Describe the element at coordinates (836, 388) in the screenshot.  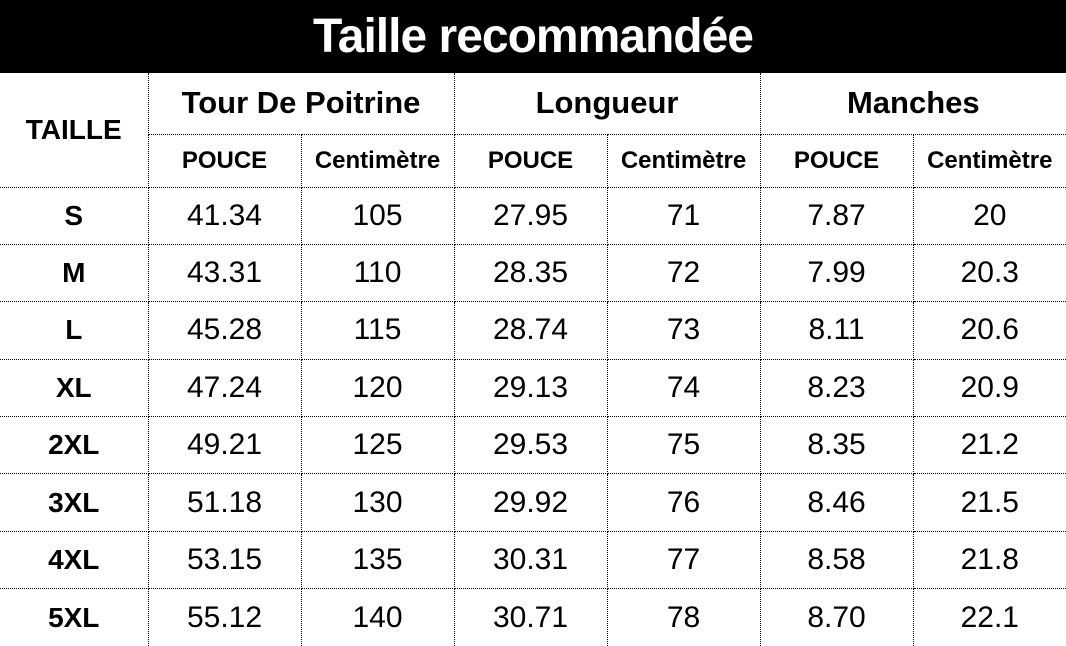
I see `value-cell: 8.23` at that location.